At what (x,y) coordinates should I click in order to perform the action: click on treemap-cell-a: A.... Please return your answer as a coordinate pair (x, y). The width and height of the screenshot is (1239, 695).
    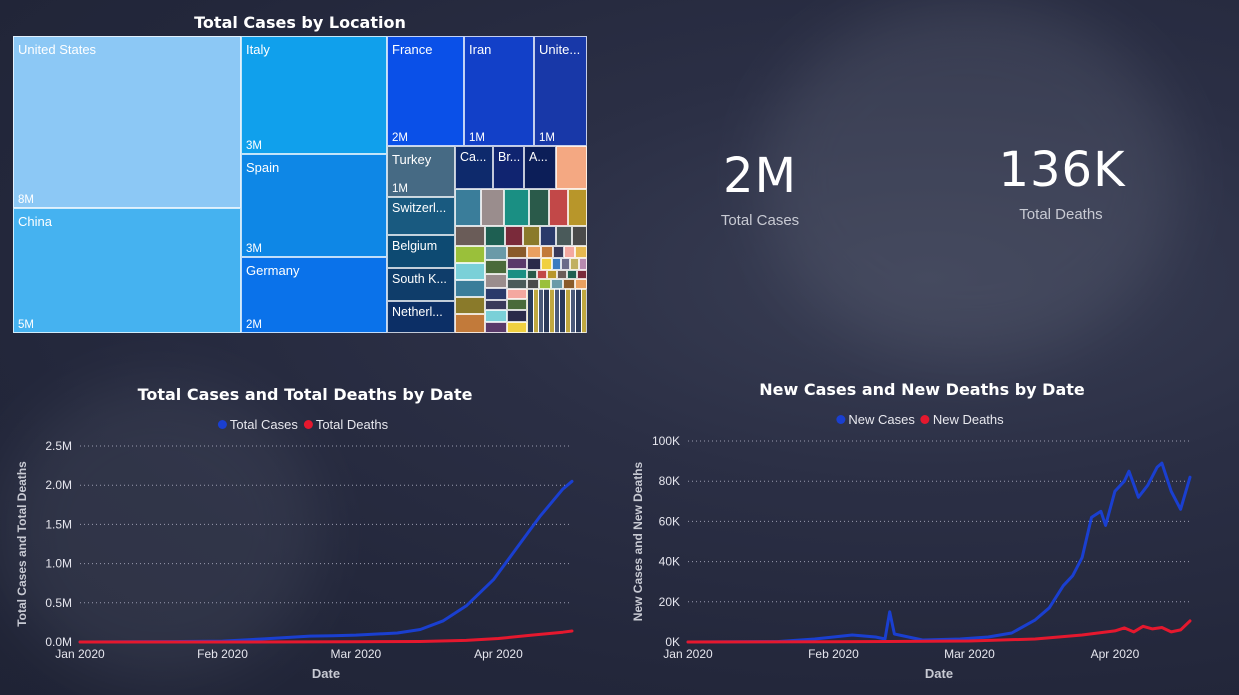
    Looking at the image, I should click on (540, 167).